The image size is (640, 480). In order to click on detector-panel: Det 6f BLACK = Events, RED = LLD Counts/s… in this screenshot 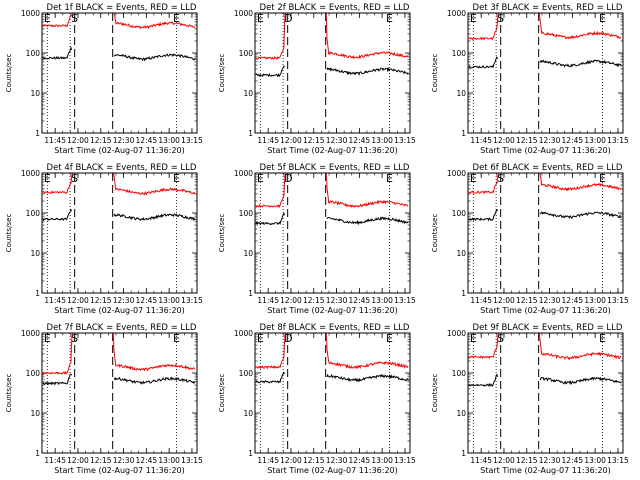, I will do `click(530, 239)`.